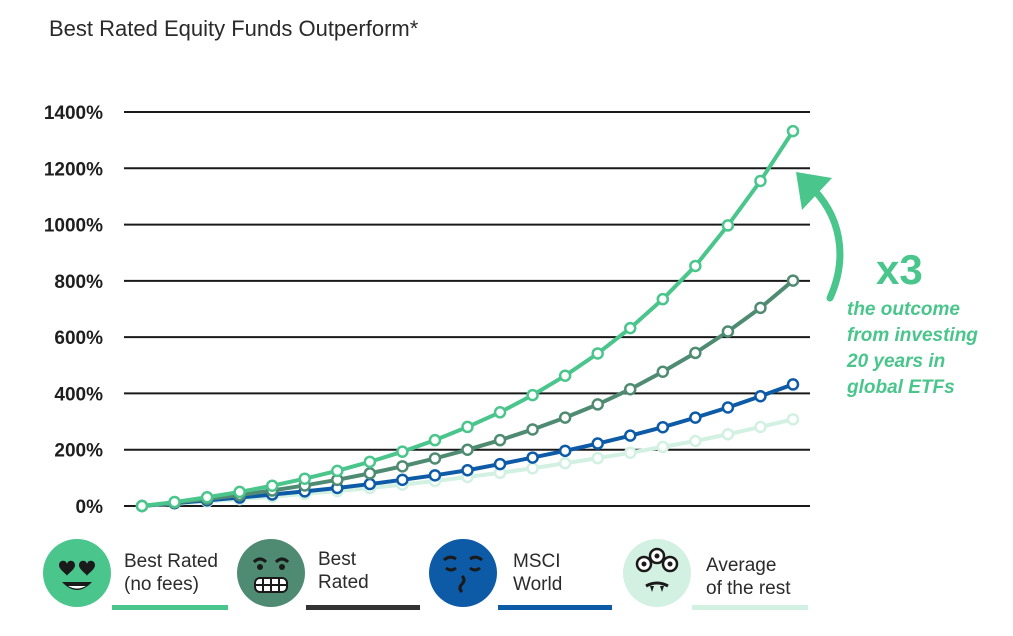 This screenshot has width=1013, height=636. What do you see at coordinates (73, 169) in the screenshot?
I see `y-tick-label: 1200%` at bounding box center [73, 169].